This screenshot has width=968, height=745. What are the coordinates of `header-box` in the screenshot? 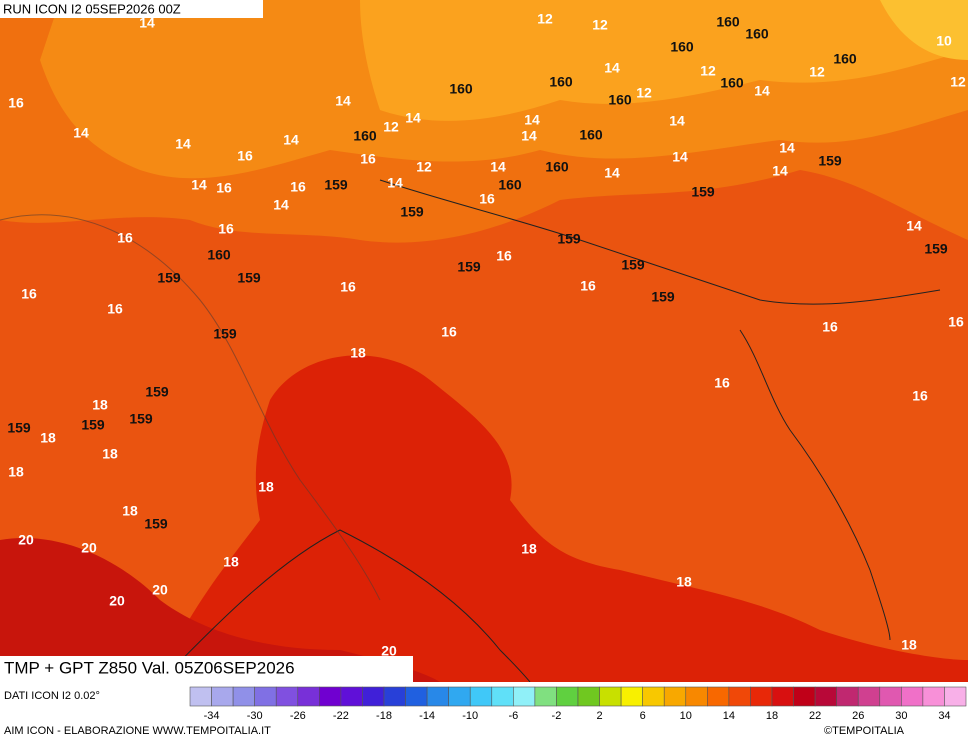 It's located at (131, 9).